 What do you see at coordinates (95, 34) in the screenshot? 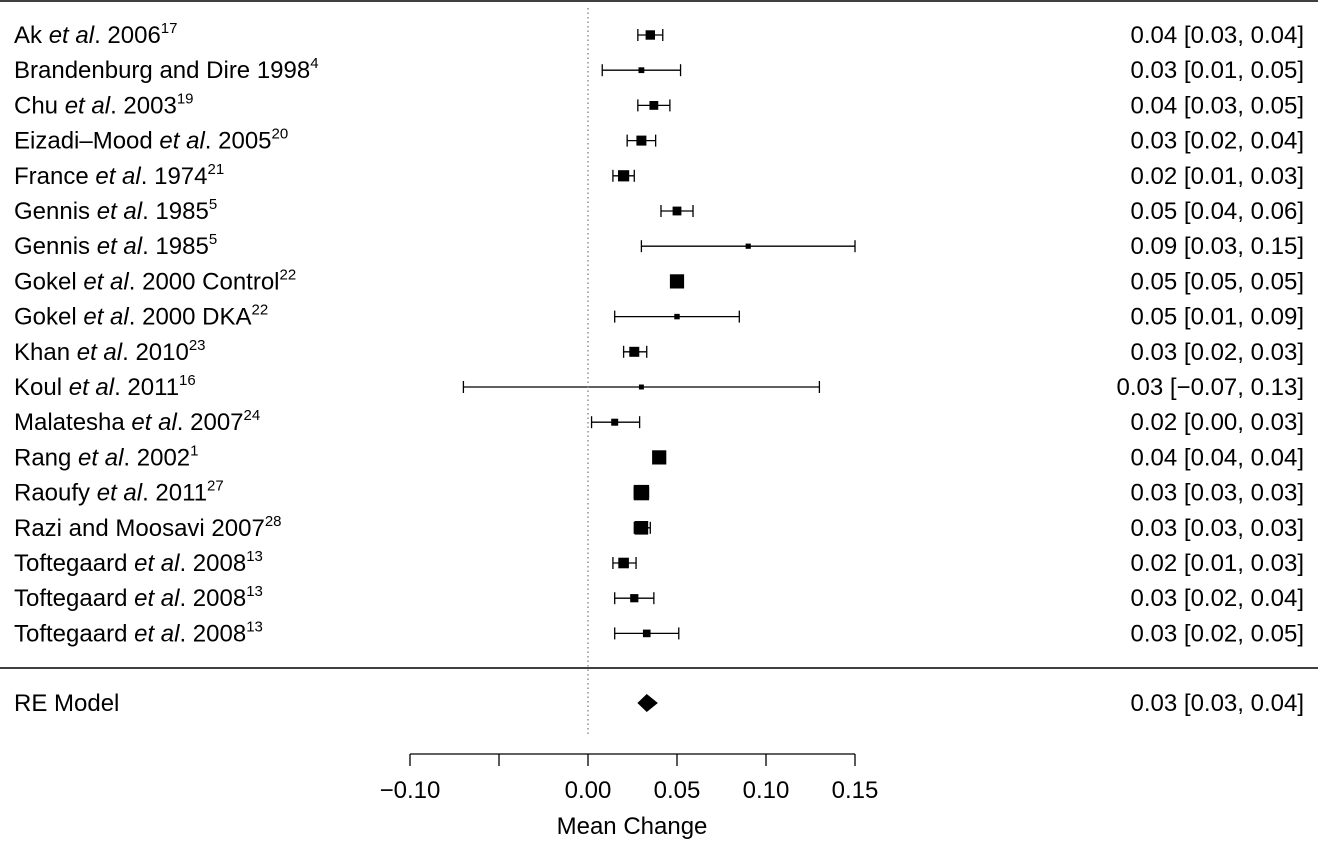
I see `study-label: Ak et al. 200617` at bounding box center [95, 34].